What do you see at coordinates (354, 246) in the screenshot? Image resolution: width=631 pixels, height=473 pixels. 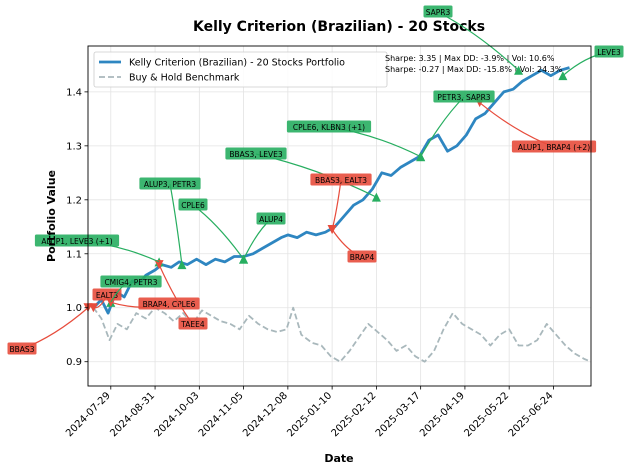 I see `annotation-sell: BRAP4` at bounding box center [354, 246].